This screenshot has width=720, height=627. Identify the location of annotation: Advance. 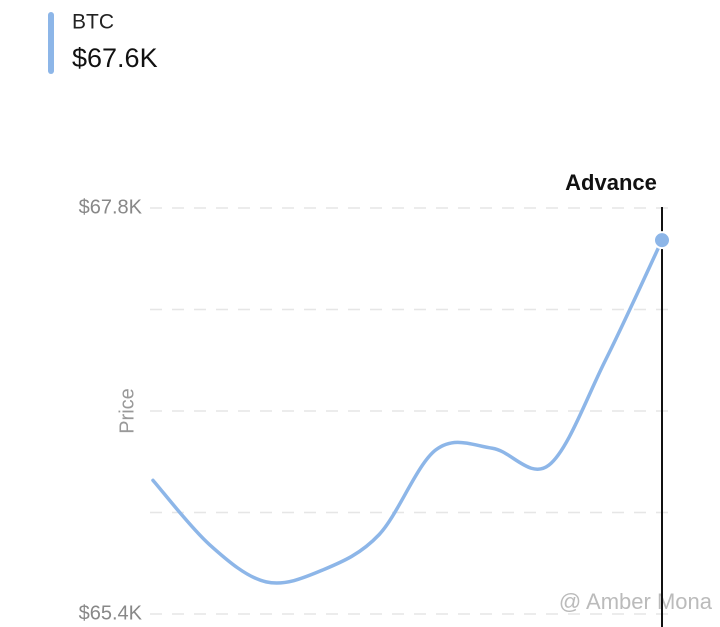
(611, 182).